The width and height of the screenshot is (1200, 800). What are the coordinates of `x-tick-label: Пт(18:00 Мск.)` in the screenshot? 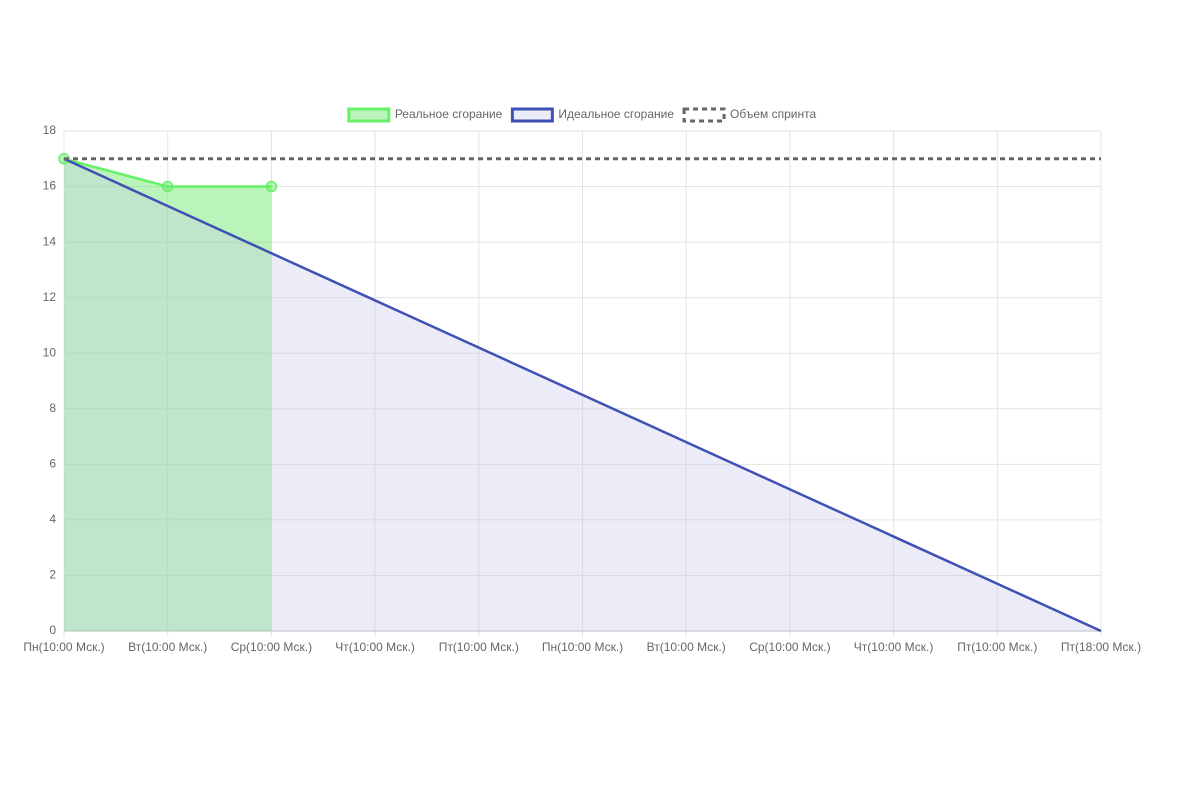 It's located at (1101, 647).